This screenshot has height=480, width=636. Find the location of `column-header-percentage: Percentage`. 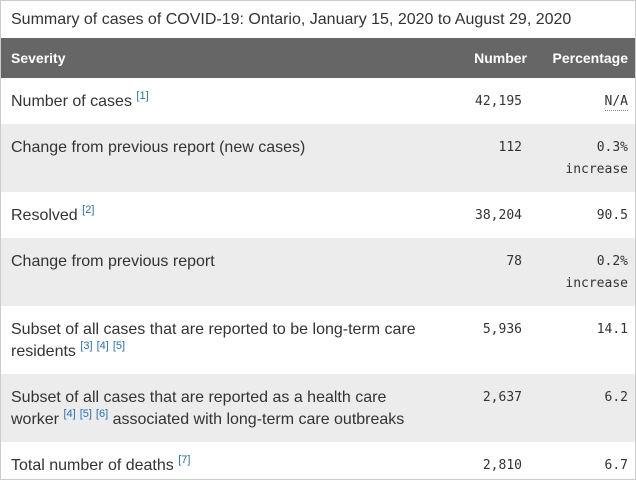

column-header-percentage: Percentage is located at coordinates (586, 58).